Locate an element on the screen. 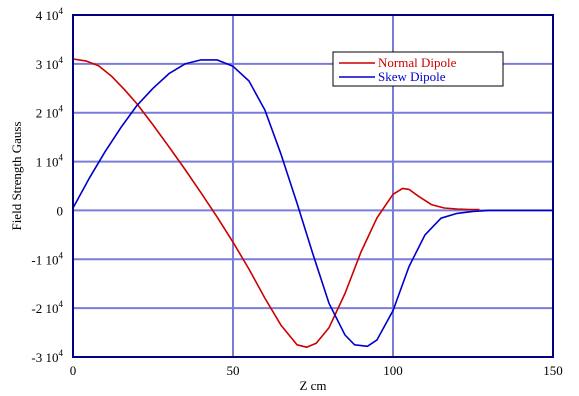  y-tick-label: 1 104 is located at coordinates (50, 161).